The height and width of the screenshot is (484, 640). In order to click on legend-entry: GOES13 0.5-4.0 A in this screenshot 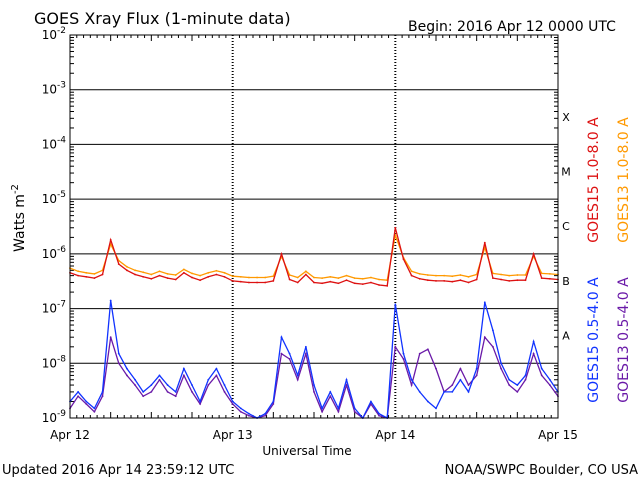, I will do `click(624, 340)`.